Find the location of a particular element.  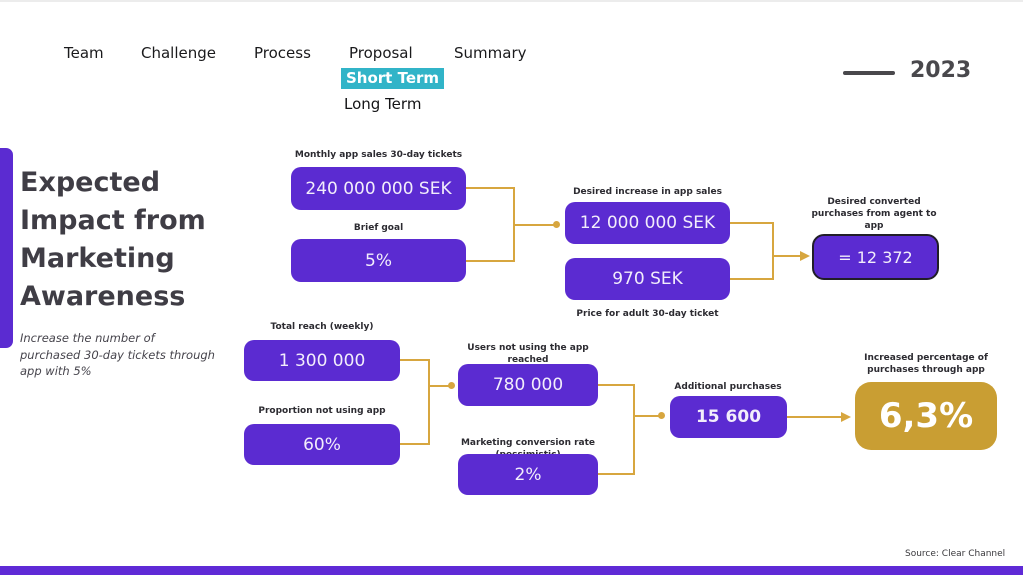

node-additional-purchases: 15 600 is located at coordinates (728, 417).